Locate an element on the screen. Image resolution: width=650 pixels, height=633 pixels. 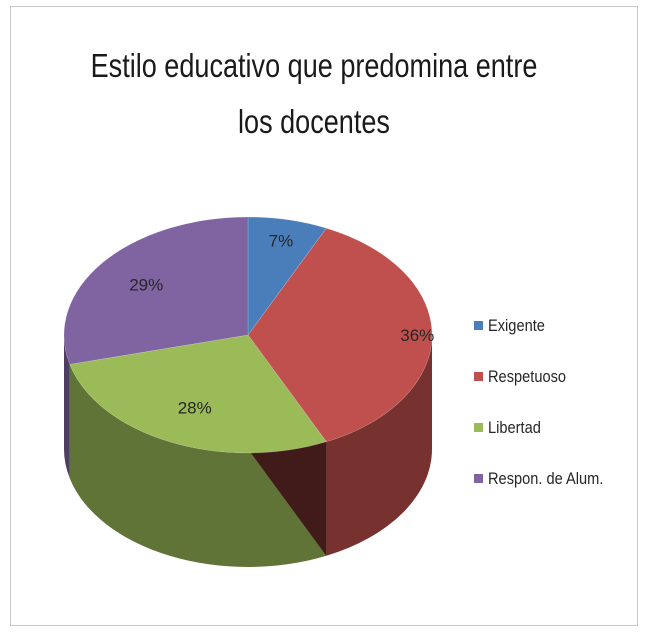
data-label-respetuoso: 36% is located at coordinates (417, 335).